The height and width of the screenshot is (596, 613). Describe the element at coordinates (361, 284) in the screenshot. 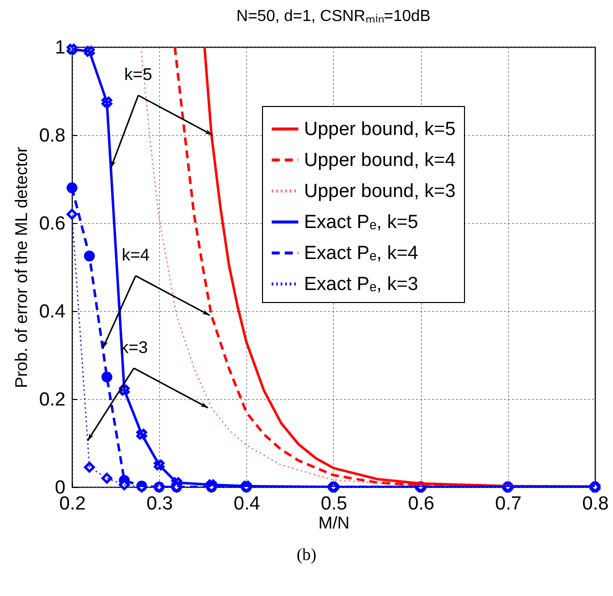

I see `legend-label: Exact Pₑ, k=3` at that location.